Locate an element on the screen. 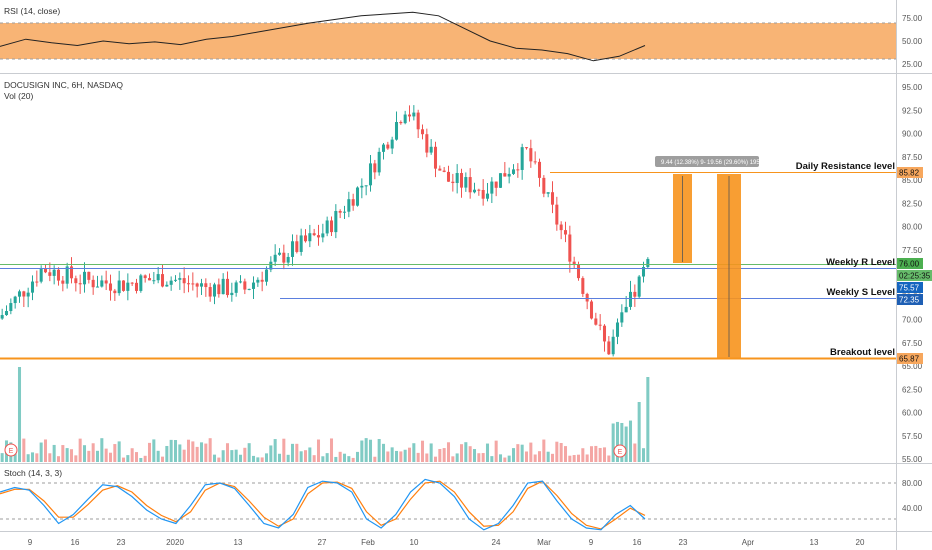 The image size is (932, 550). time-tick: 27 is located at coordinates (322, 542).